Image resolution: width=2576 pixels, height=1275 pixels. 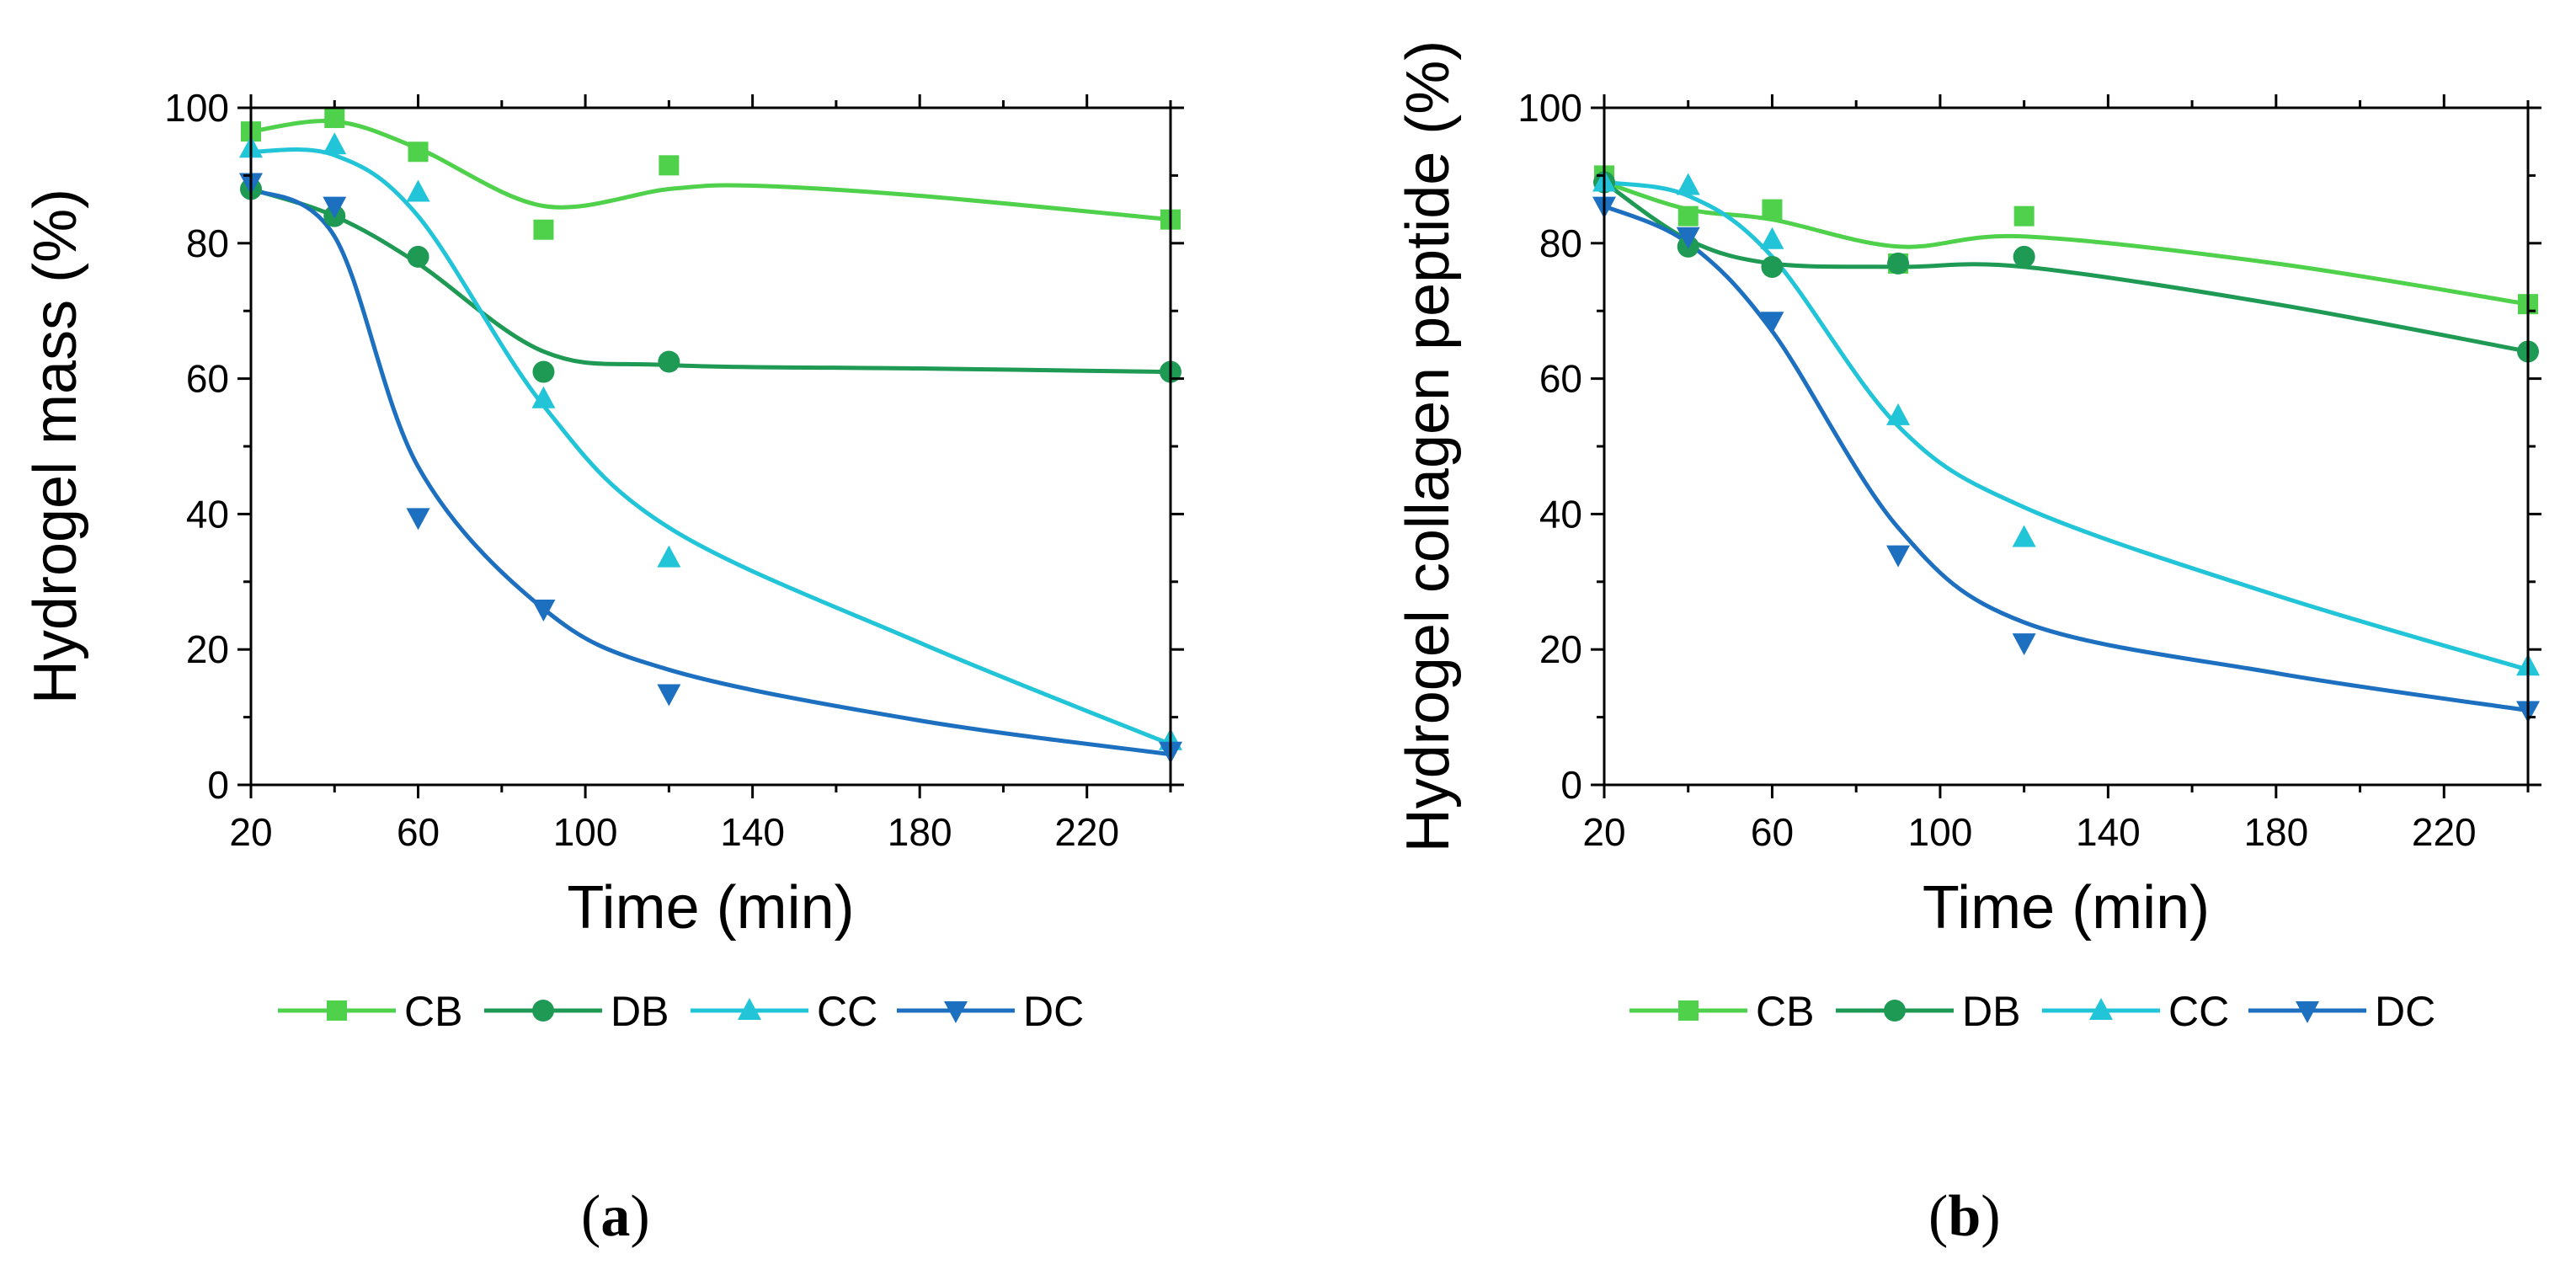 What do you see at coordinates (1428, 446) in the screenshot?
I see `y-axis-title: Hydrogel collagen peptide (%)` at bounding box center [1428, 446].